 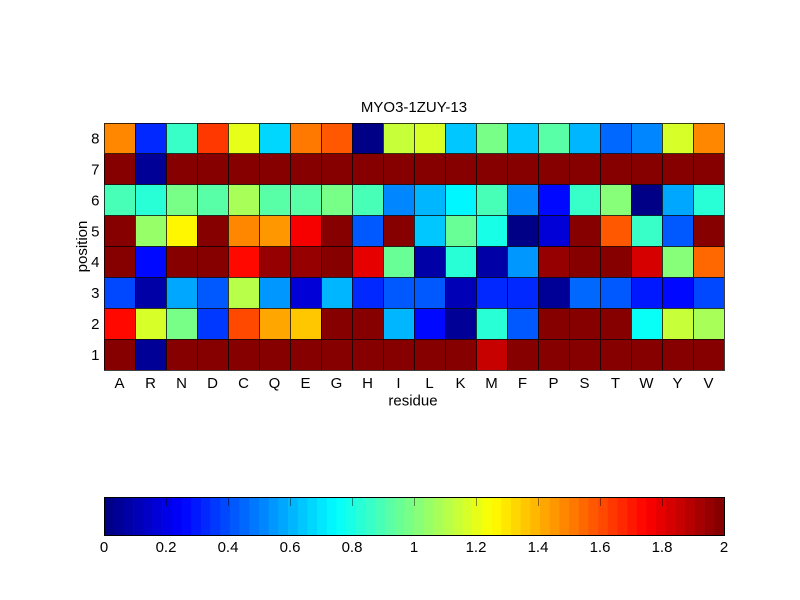 I want to click on svg-text: 0.2, so click(x=166, y=547).